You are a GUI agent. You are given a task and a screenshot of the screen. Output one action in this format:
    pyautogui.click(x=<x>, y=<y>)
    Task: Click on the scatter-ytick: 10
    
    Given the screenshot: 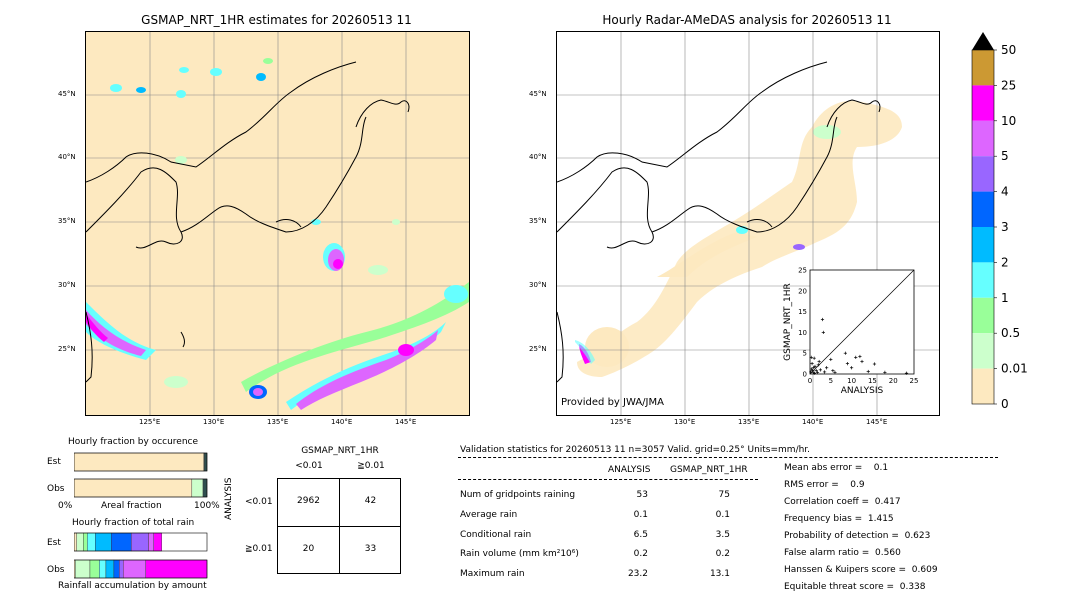 What is the action you would take?
    pyautogui.click(x=802, y=333)
    